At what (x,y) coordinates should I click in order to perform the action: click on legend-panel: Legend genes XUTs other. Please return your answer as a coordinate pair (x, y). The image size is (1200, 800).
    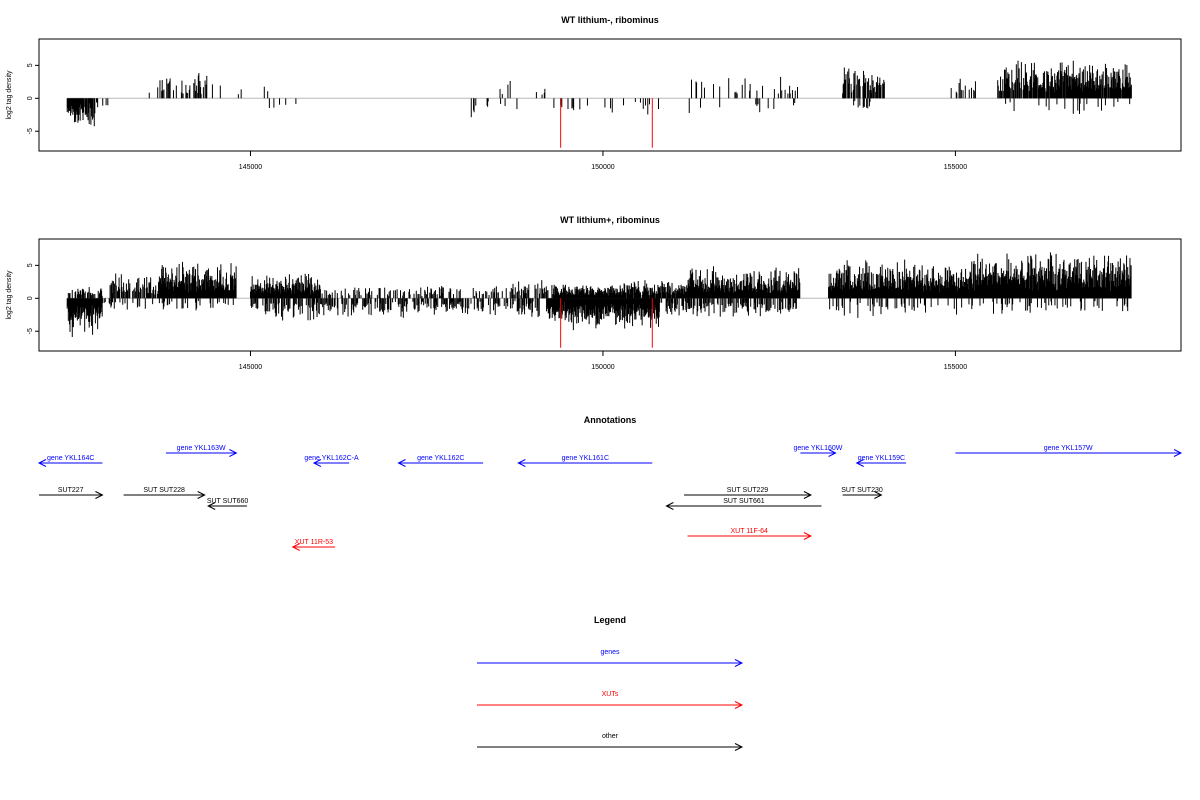
    Looking at the image, I should click on (610, 683).